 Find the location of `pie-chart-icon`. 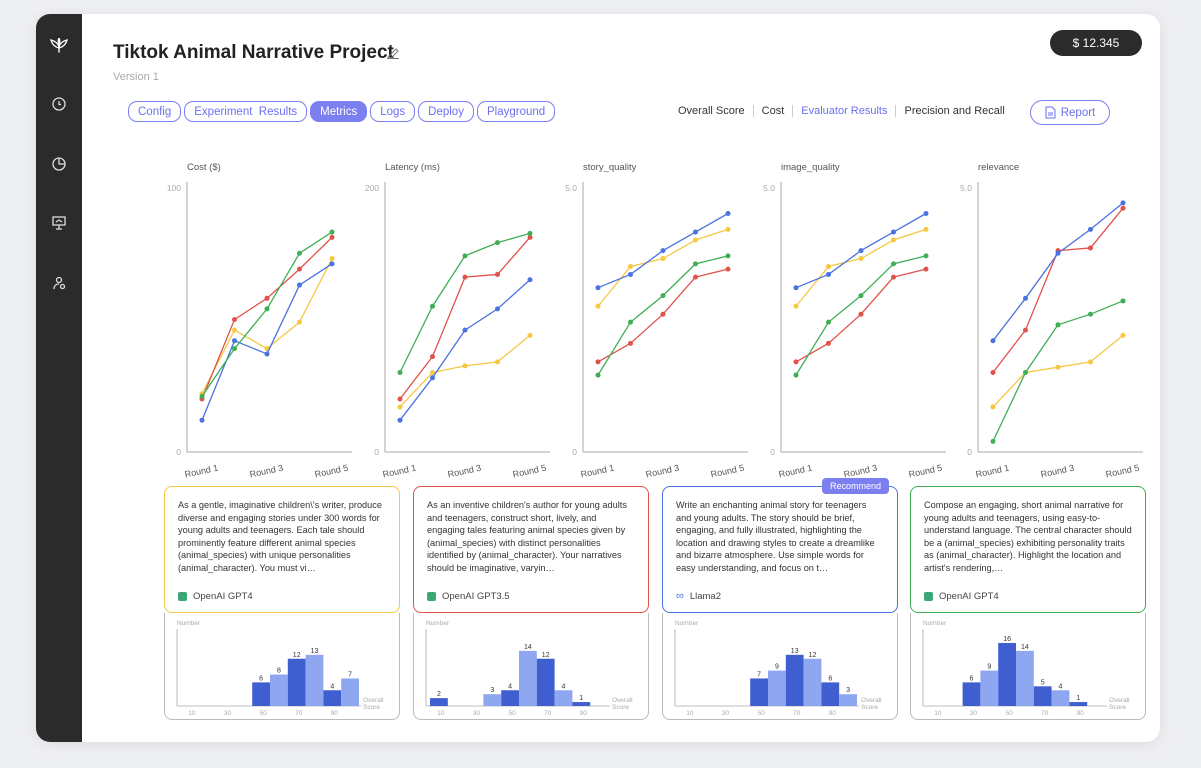

pie-chart-icon is located at coordinates (59, 164).